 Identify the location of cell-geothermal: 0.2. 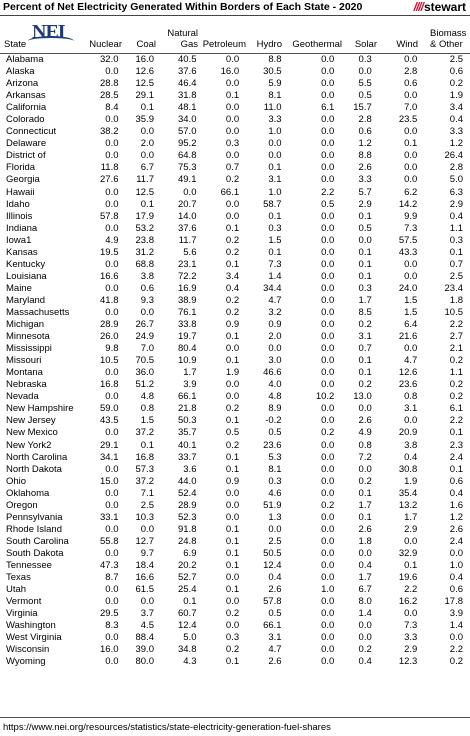
(328, 505).